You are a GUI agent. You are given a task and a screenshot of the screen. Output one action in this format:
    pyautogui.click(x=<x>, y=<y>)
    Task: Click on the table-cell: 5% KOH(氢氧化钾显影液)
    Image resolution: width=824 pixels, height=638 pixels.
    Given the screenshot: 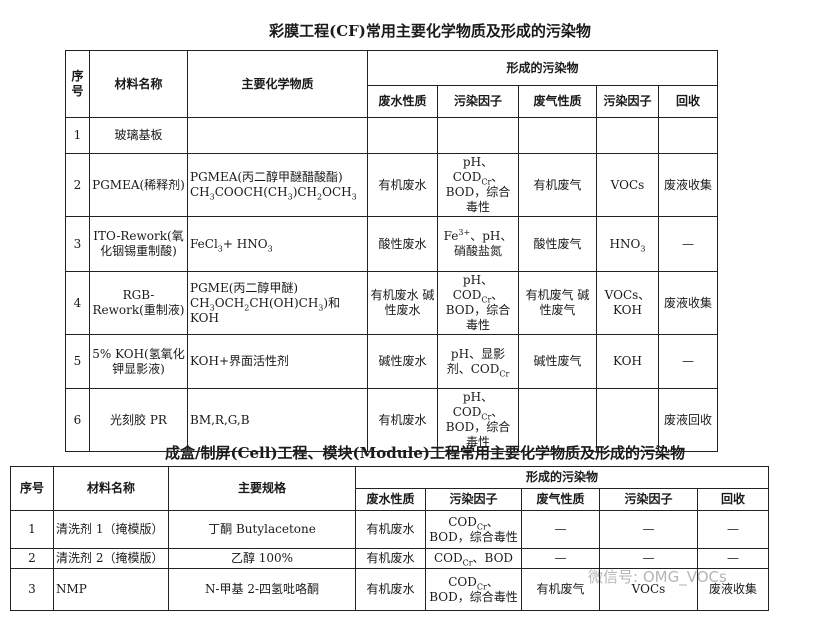 What is the action you would take?
    pyautogui.click(x=138, y=361)
    